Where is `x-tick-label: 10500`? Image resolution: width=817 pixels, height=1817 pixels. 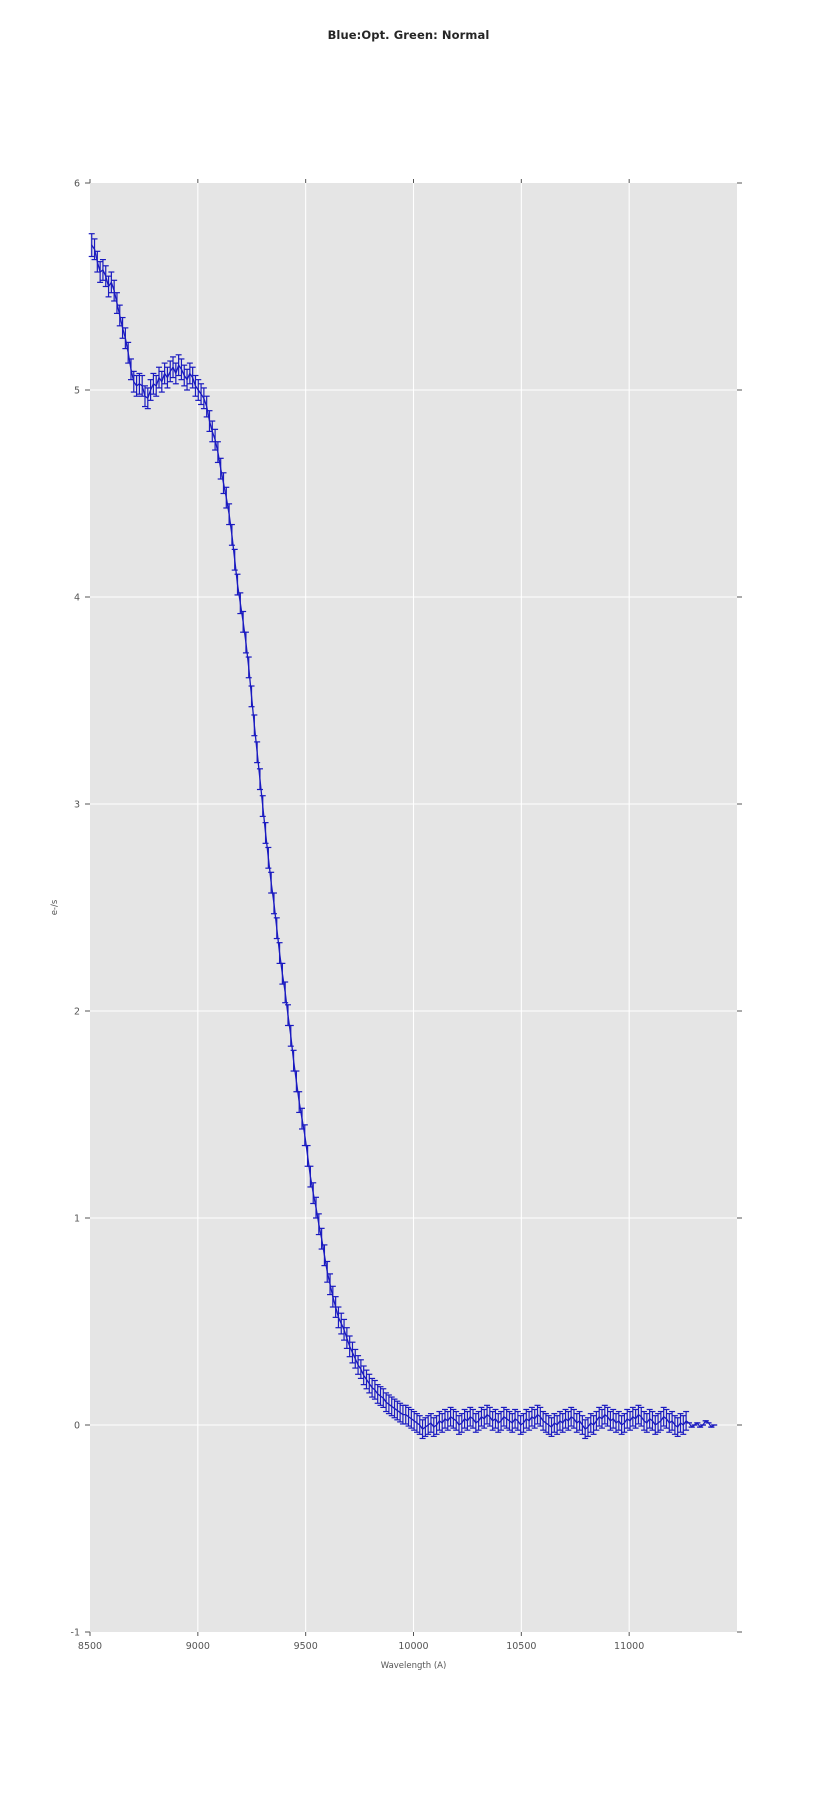 x-tick-label: 10500 is located at coordinates (521, 1646).